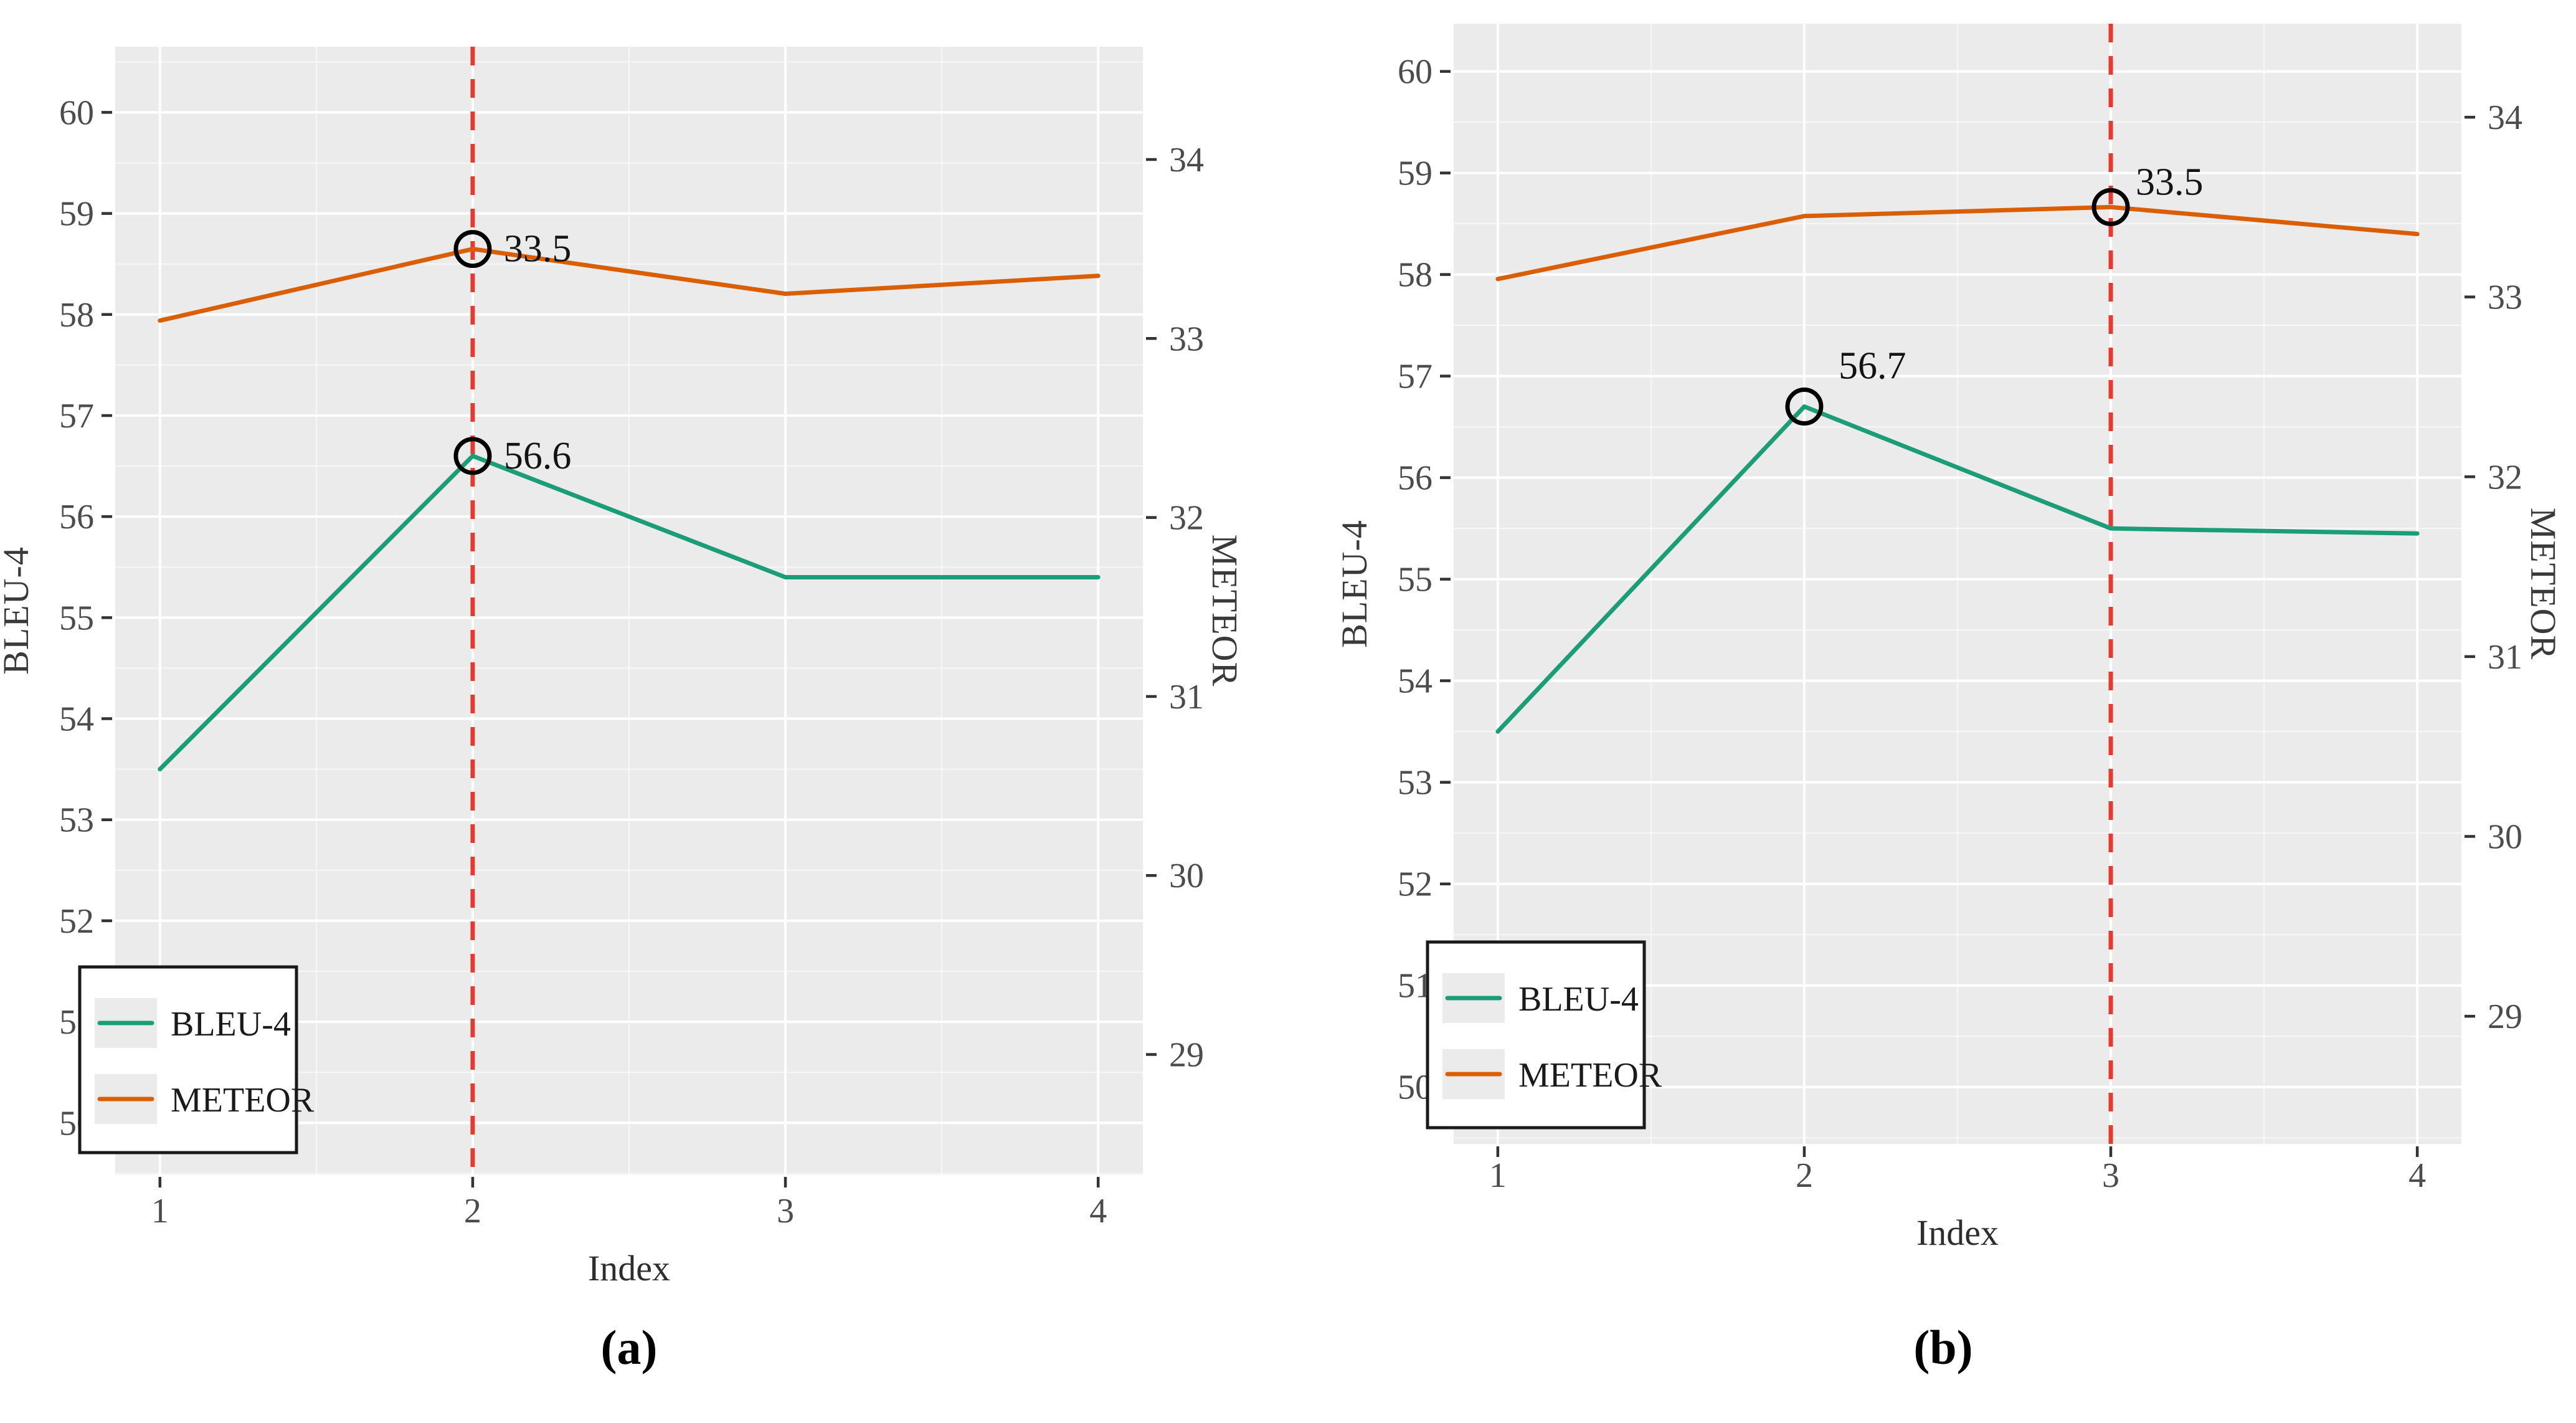  Describe the element at coordinates (629, 1347) in the screenshot. I see `caption-a: (a)` at that location.